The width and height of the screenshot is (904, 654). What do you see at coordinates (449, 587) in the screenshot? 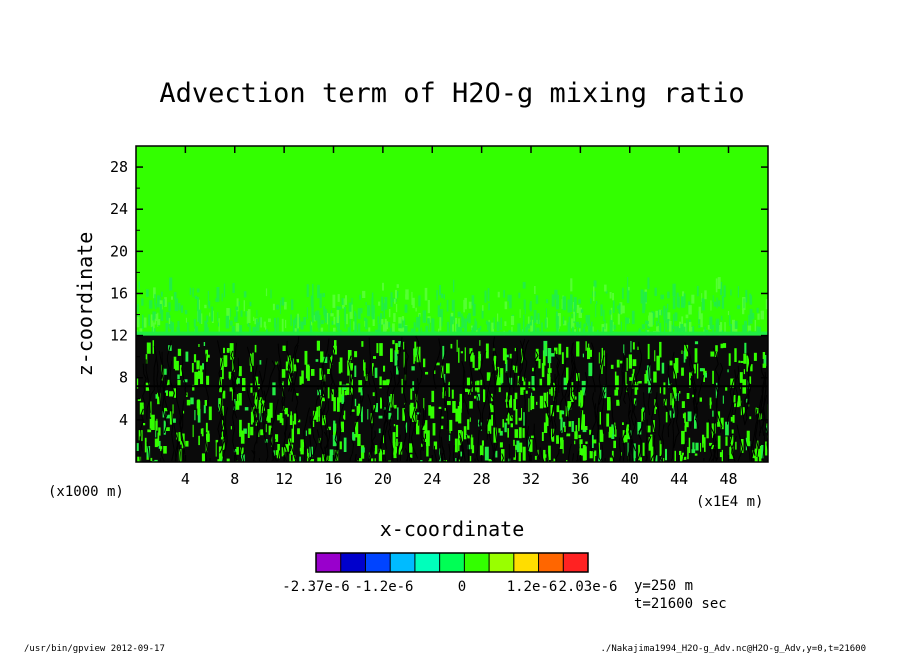
I see `colorbar-labels: -2.37e-6 -1.2e-6 0 1.2e-6 2.03e-6` at bounding box center [449, 587].